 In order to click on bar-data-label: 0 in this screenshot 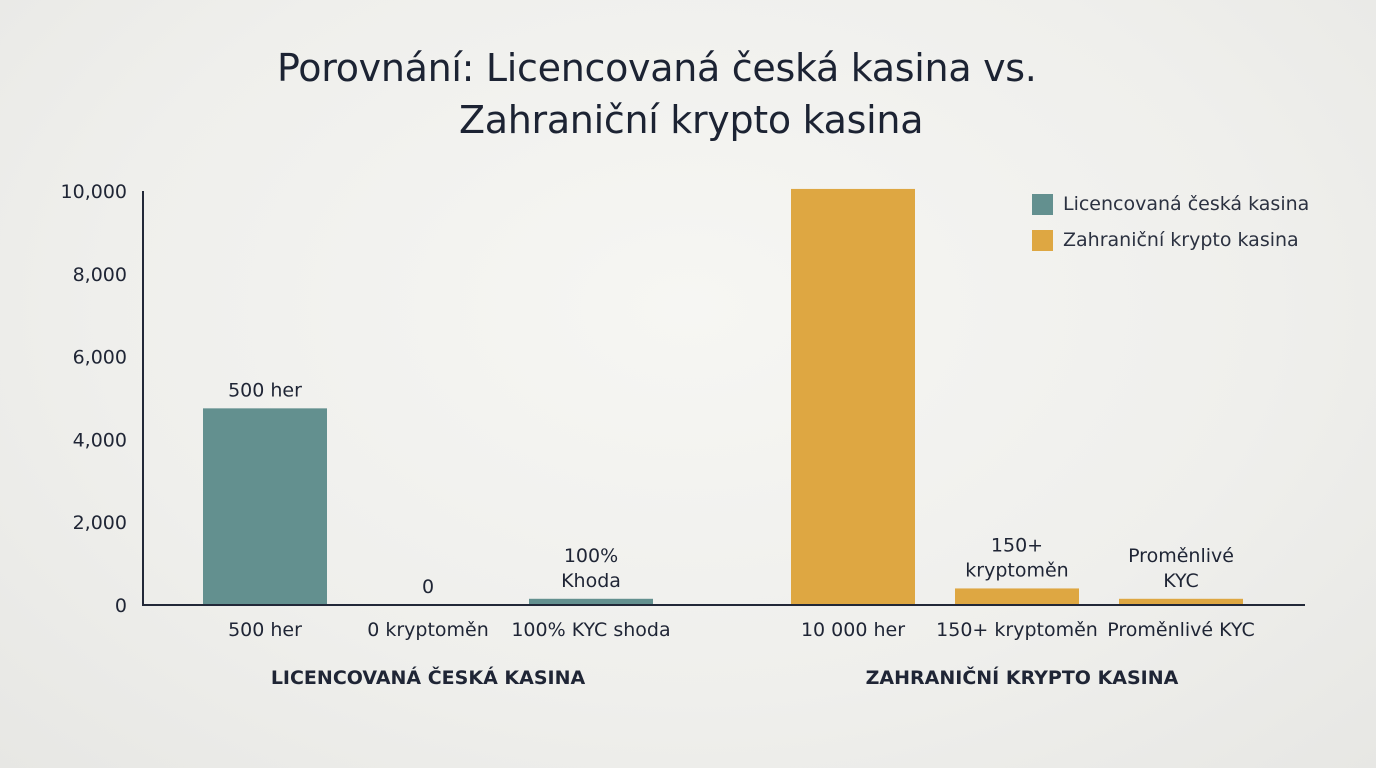, I will do `click(428, 587)`.